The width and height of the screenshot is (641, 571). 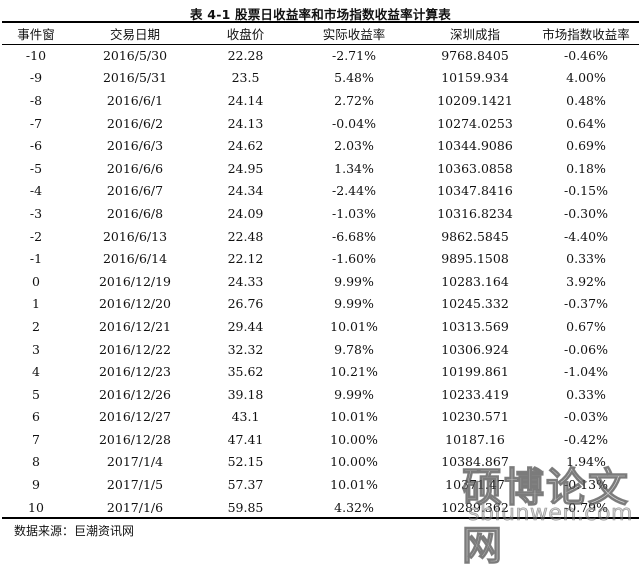 What do you see at coordinates (475, 236) in the screenshot?
I see `cell-szse-index: 9862.5845` at bounding box center [475, 236].